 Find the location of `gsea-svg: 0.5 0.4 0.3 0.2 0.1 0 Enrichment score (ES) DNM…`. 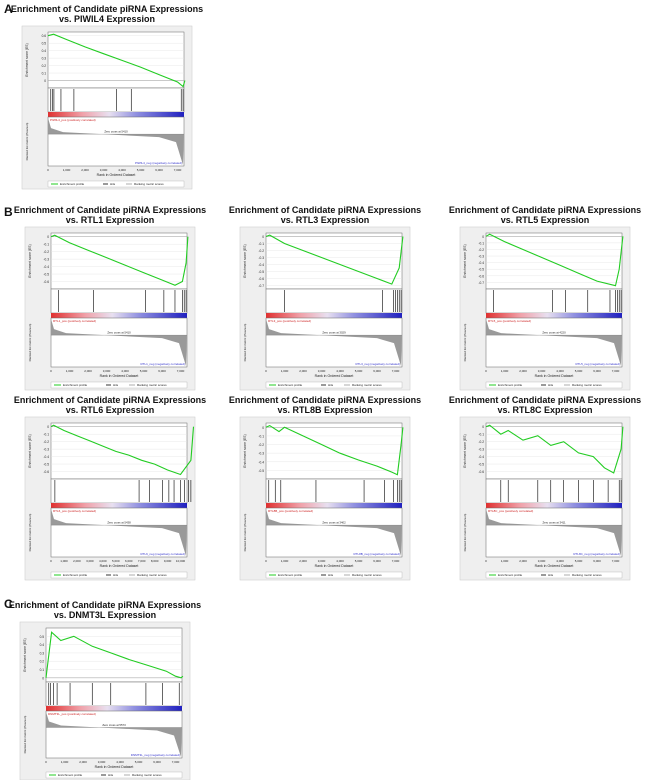

gsea-svg: 0.5 0.4 0.3 0.2 0.1 0 Enrichment score (ES) DNM… is located at coordinates (105, 700).